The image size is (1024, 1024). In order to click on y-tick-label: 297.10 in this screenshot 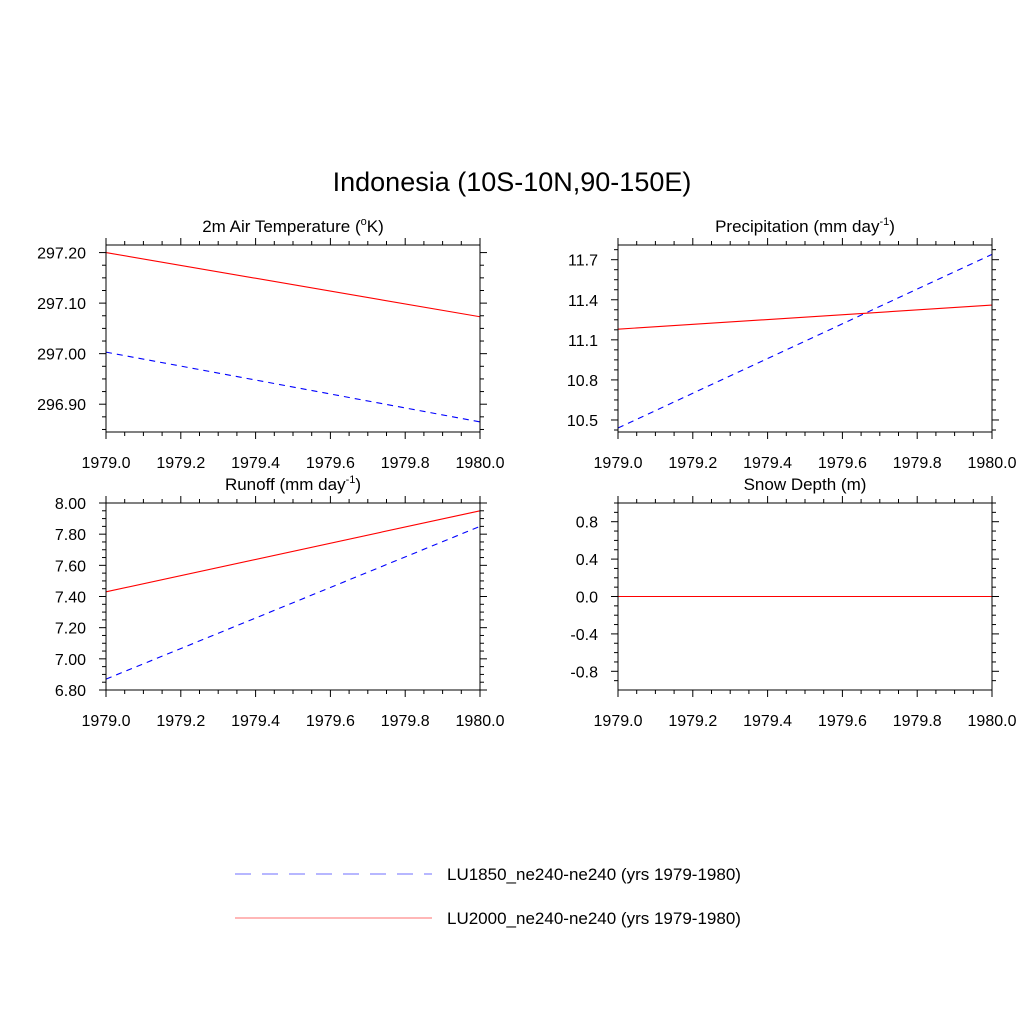, I will do `click(61, 304)`.